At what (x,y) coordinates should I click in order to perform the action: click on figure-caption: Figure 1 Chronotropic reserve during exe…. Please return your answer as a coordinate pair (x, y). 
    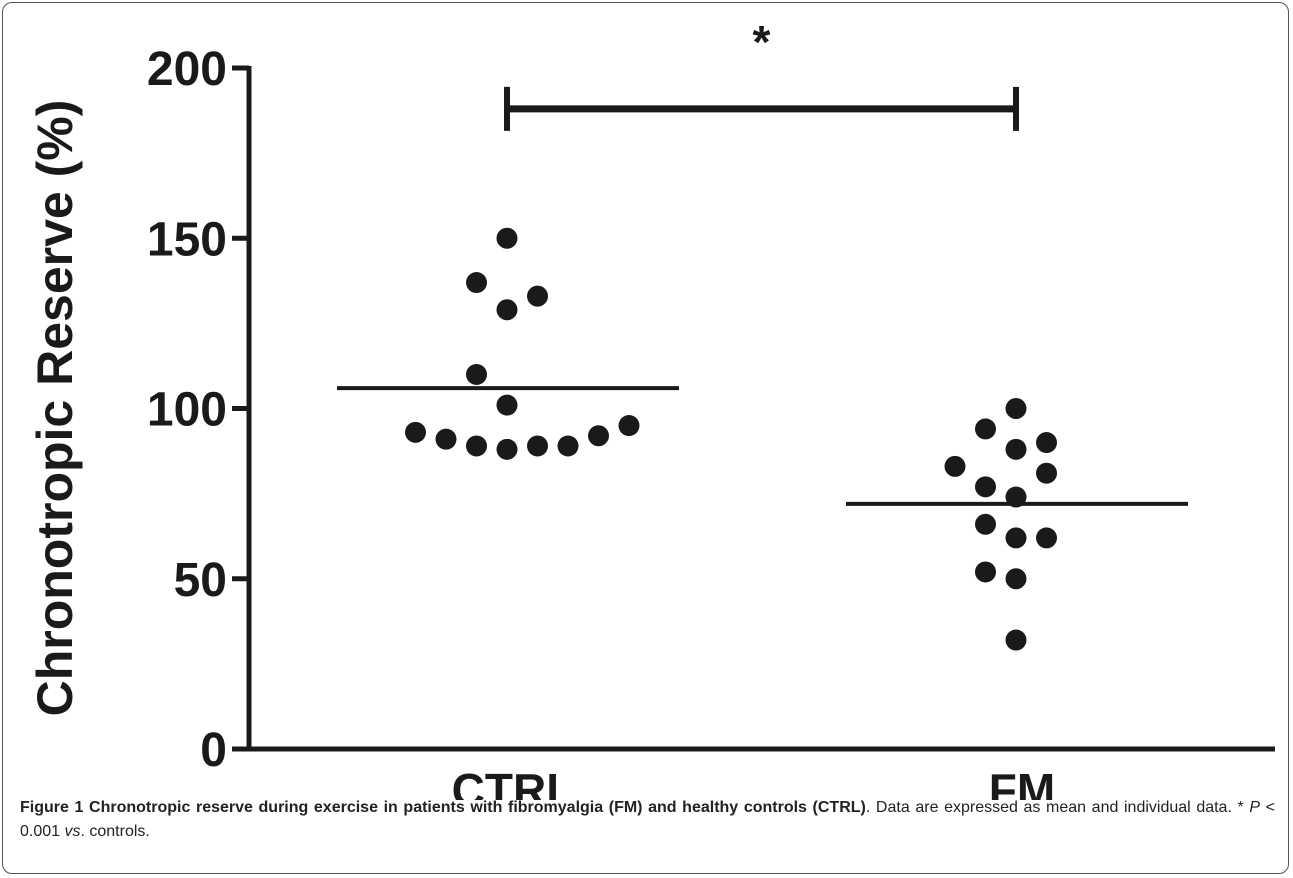
    Looking at the image, I should click on (647, 820).